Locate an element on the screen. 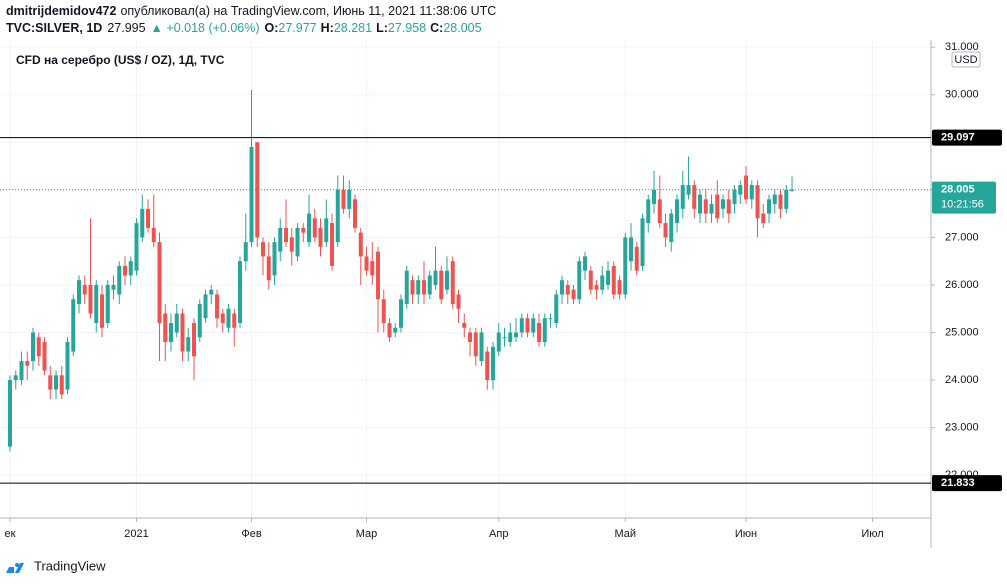 The height and width of the screenshot is (585, 1007). last-price-label: 28.005 is located at coordinates (958, 189).